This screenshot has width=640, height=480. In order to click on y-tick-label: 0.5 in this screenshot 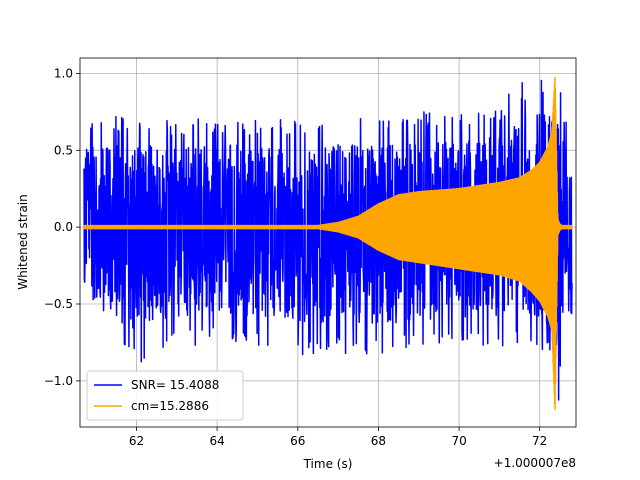, I will do `click(63, 150)`.